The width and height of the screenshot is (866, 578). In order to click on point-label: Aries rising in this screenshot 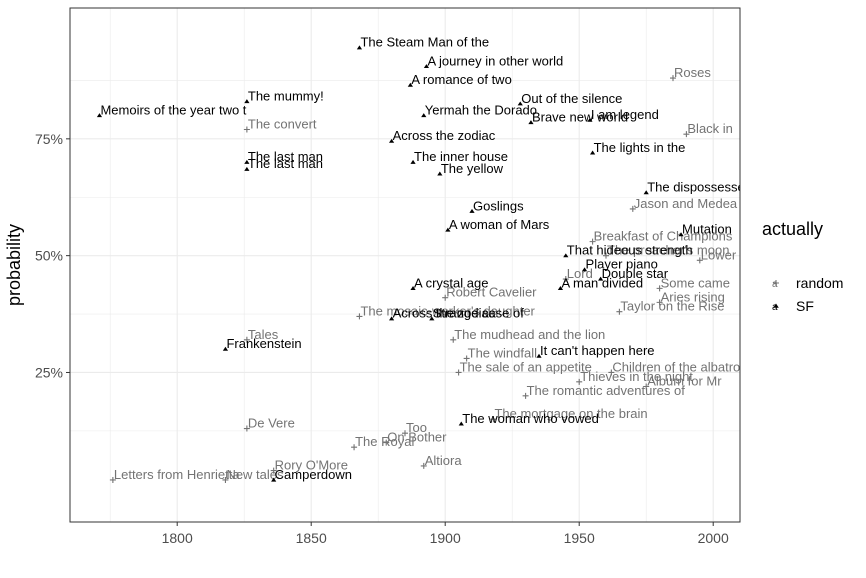, I will do `click(693, 296)`.